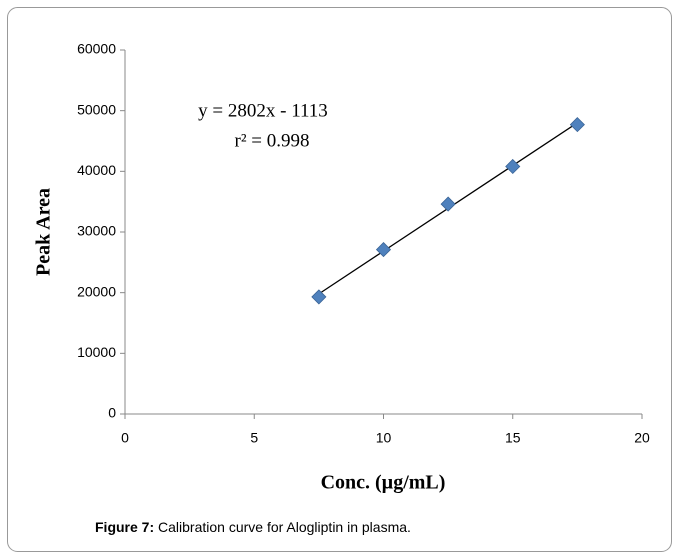 The image size is (680, 560). What do you see at coordinates (125, 438) in the screenshot?
I see `x-tick-label: 0` at bounding box center [125, 438].